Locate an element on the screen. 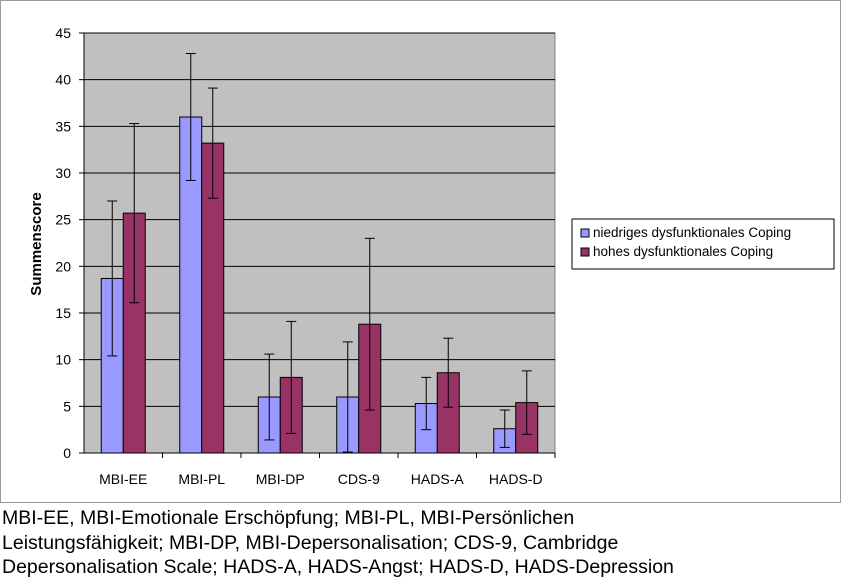 The image size is (843, 583). y-tick-label: 5 is located at coordinates (67, 406).